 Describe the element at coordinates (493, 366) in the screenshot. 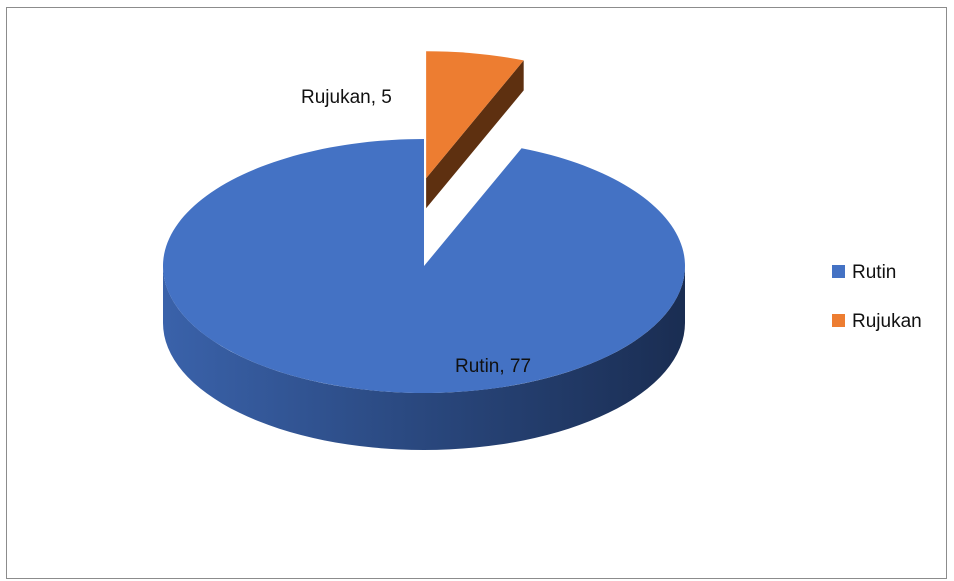

I see `slice-label-rutin: Rutin, 77` at that location.